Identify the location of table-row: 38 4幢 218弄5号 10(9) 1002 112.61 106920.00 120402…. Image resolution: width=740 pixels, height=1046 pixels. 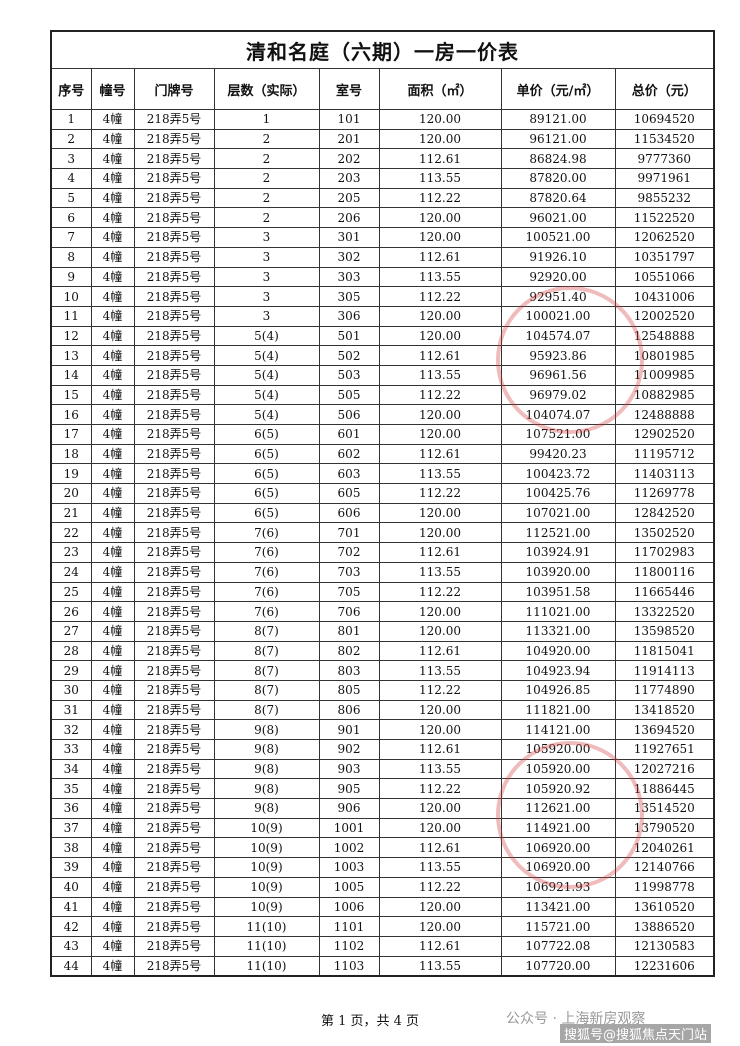
(382, 848).